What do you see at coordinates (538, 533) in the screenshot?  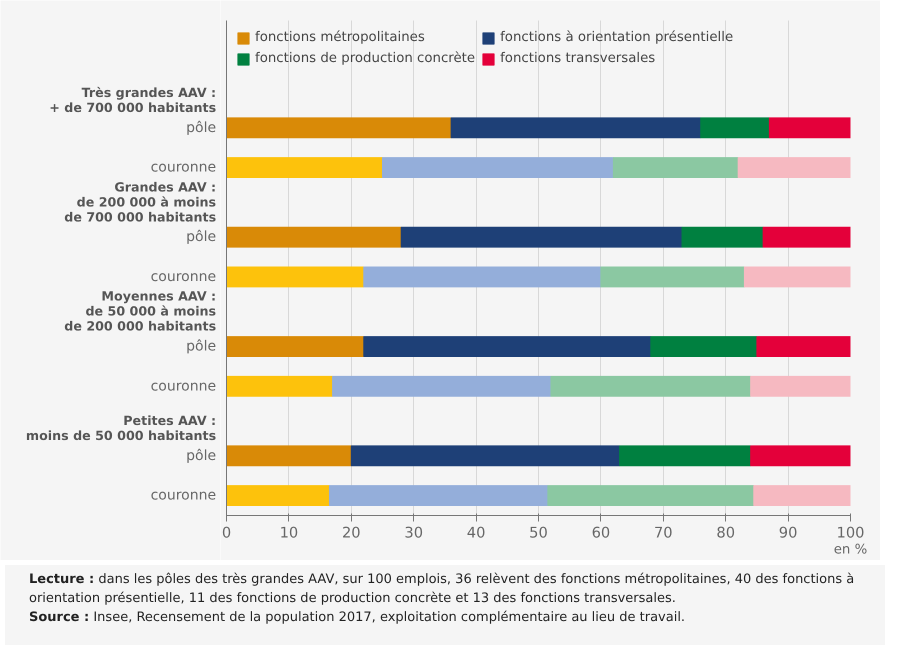 I see `x-tick-label: 50` at bounding box center [538, 533].